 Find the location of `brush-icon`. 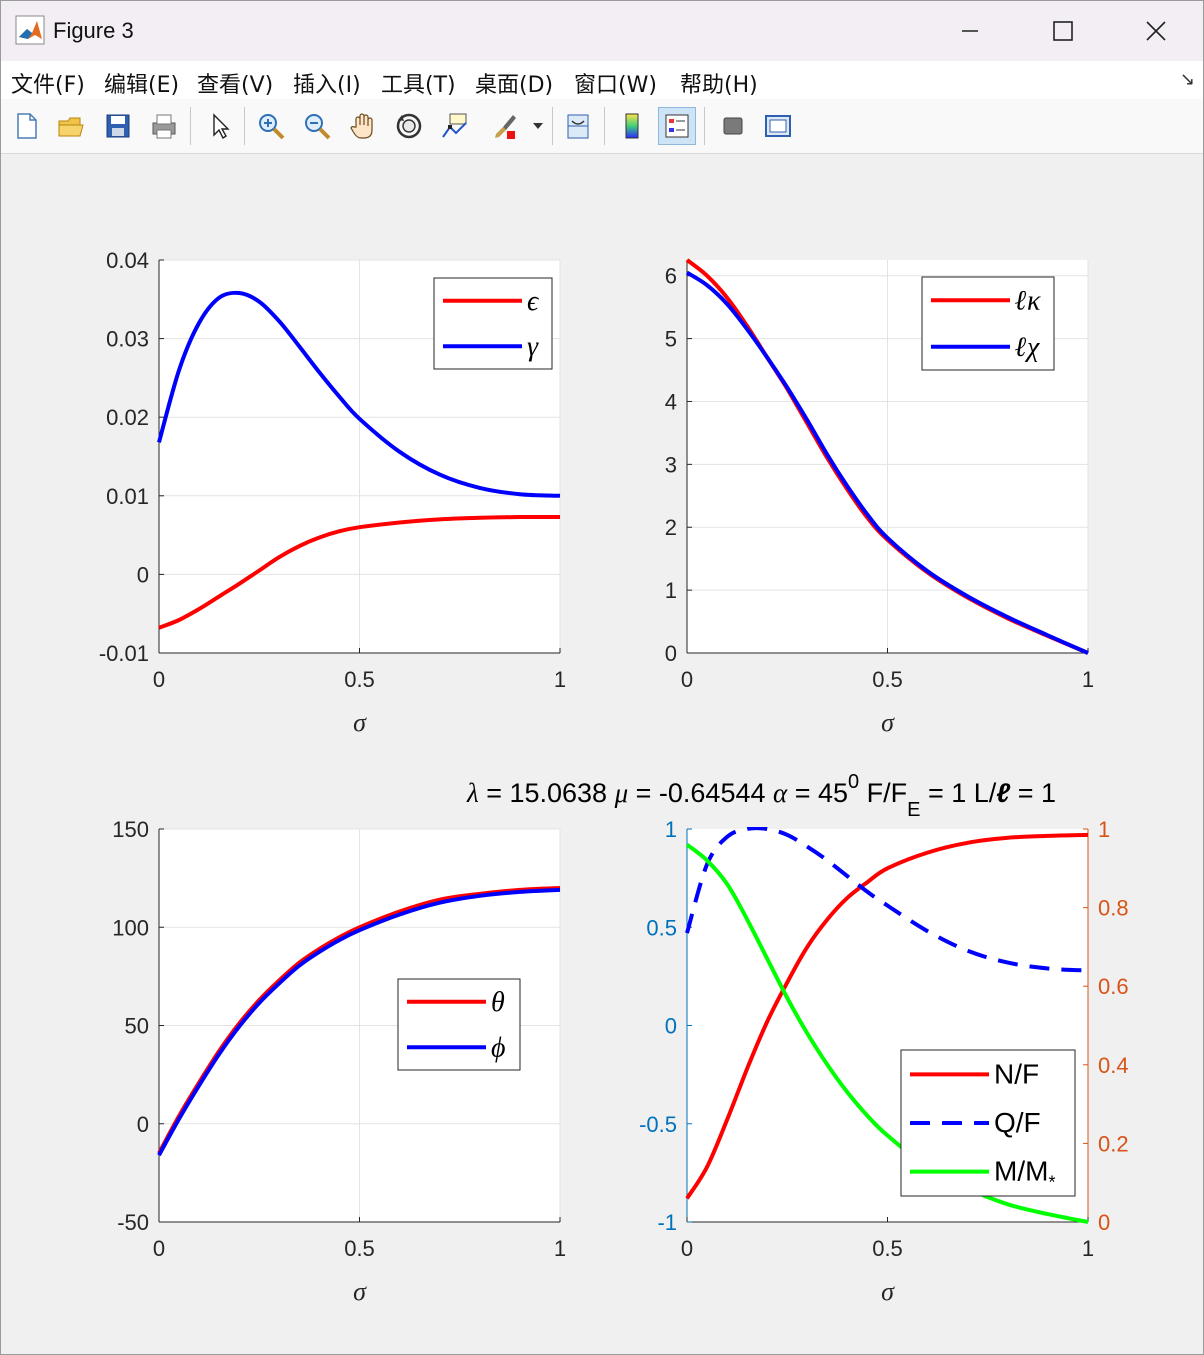

brush-icon is located at coordinates (505, 127).